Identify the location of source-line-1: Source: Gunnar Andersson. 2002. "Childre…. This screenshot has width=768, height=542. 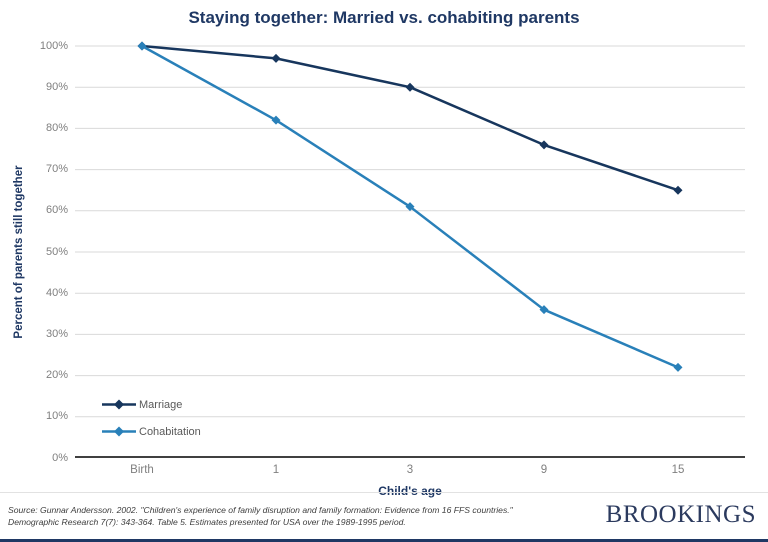
(260, 510).